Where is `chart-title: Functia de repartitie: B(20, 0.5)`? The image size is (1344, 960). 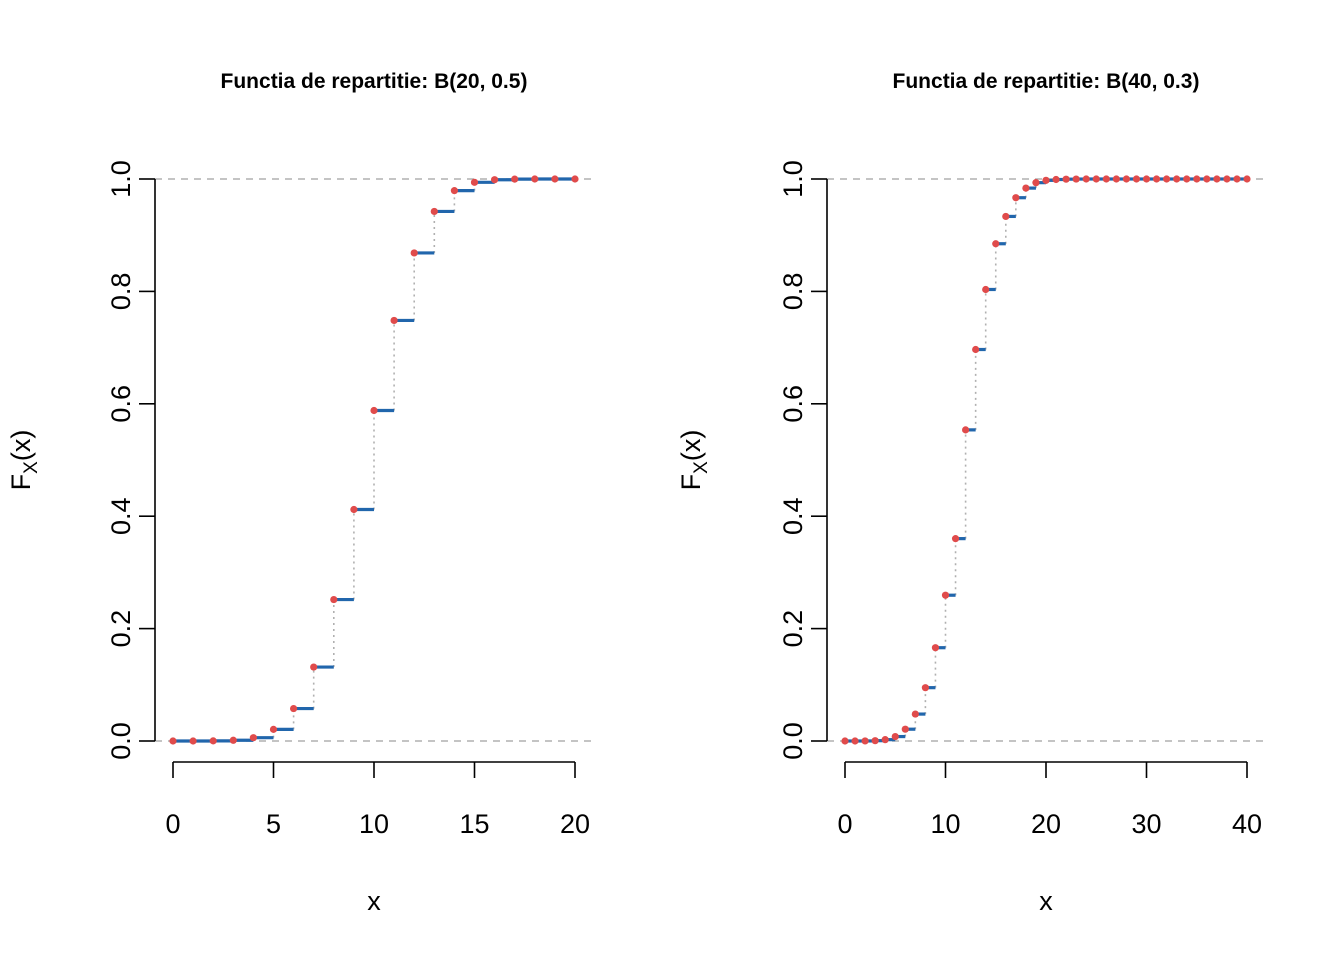 chart-title: Functia de repartitie: B(20, 0.5) is located at coordinates (374, 81).